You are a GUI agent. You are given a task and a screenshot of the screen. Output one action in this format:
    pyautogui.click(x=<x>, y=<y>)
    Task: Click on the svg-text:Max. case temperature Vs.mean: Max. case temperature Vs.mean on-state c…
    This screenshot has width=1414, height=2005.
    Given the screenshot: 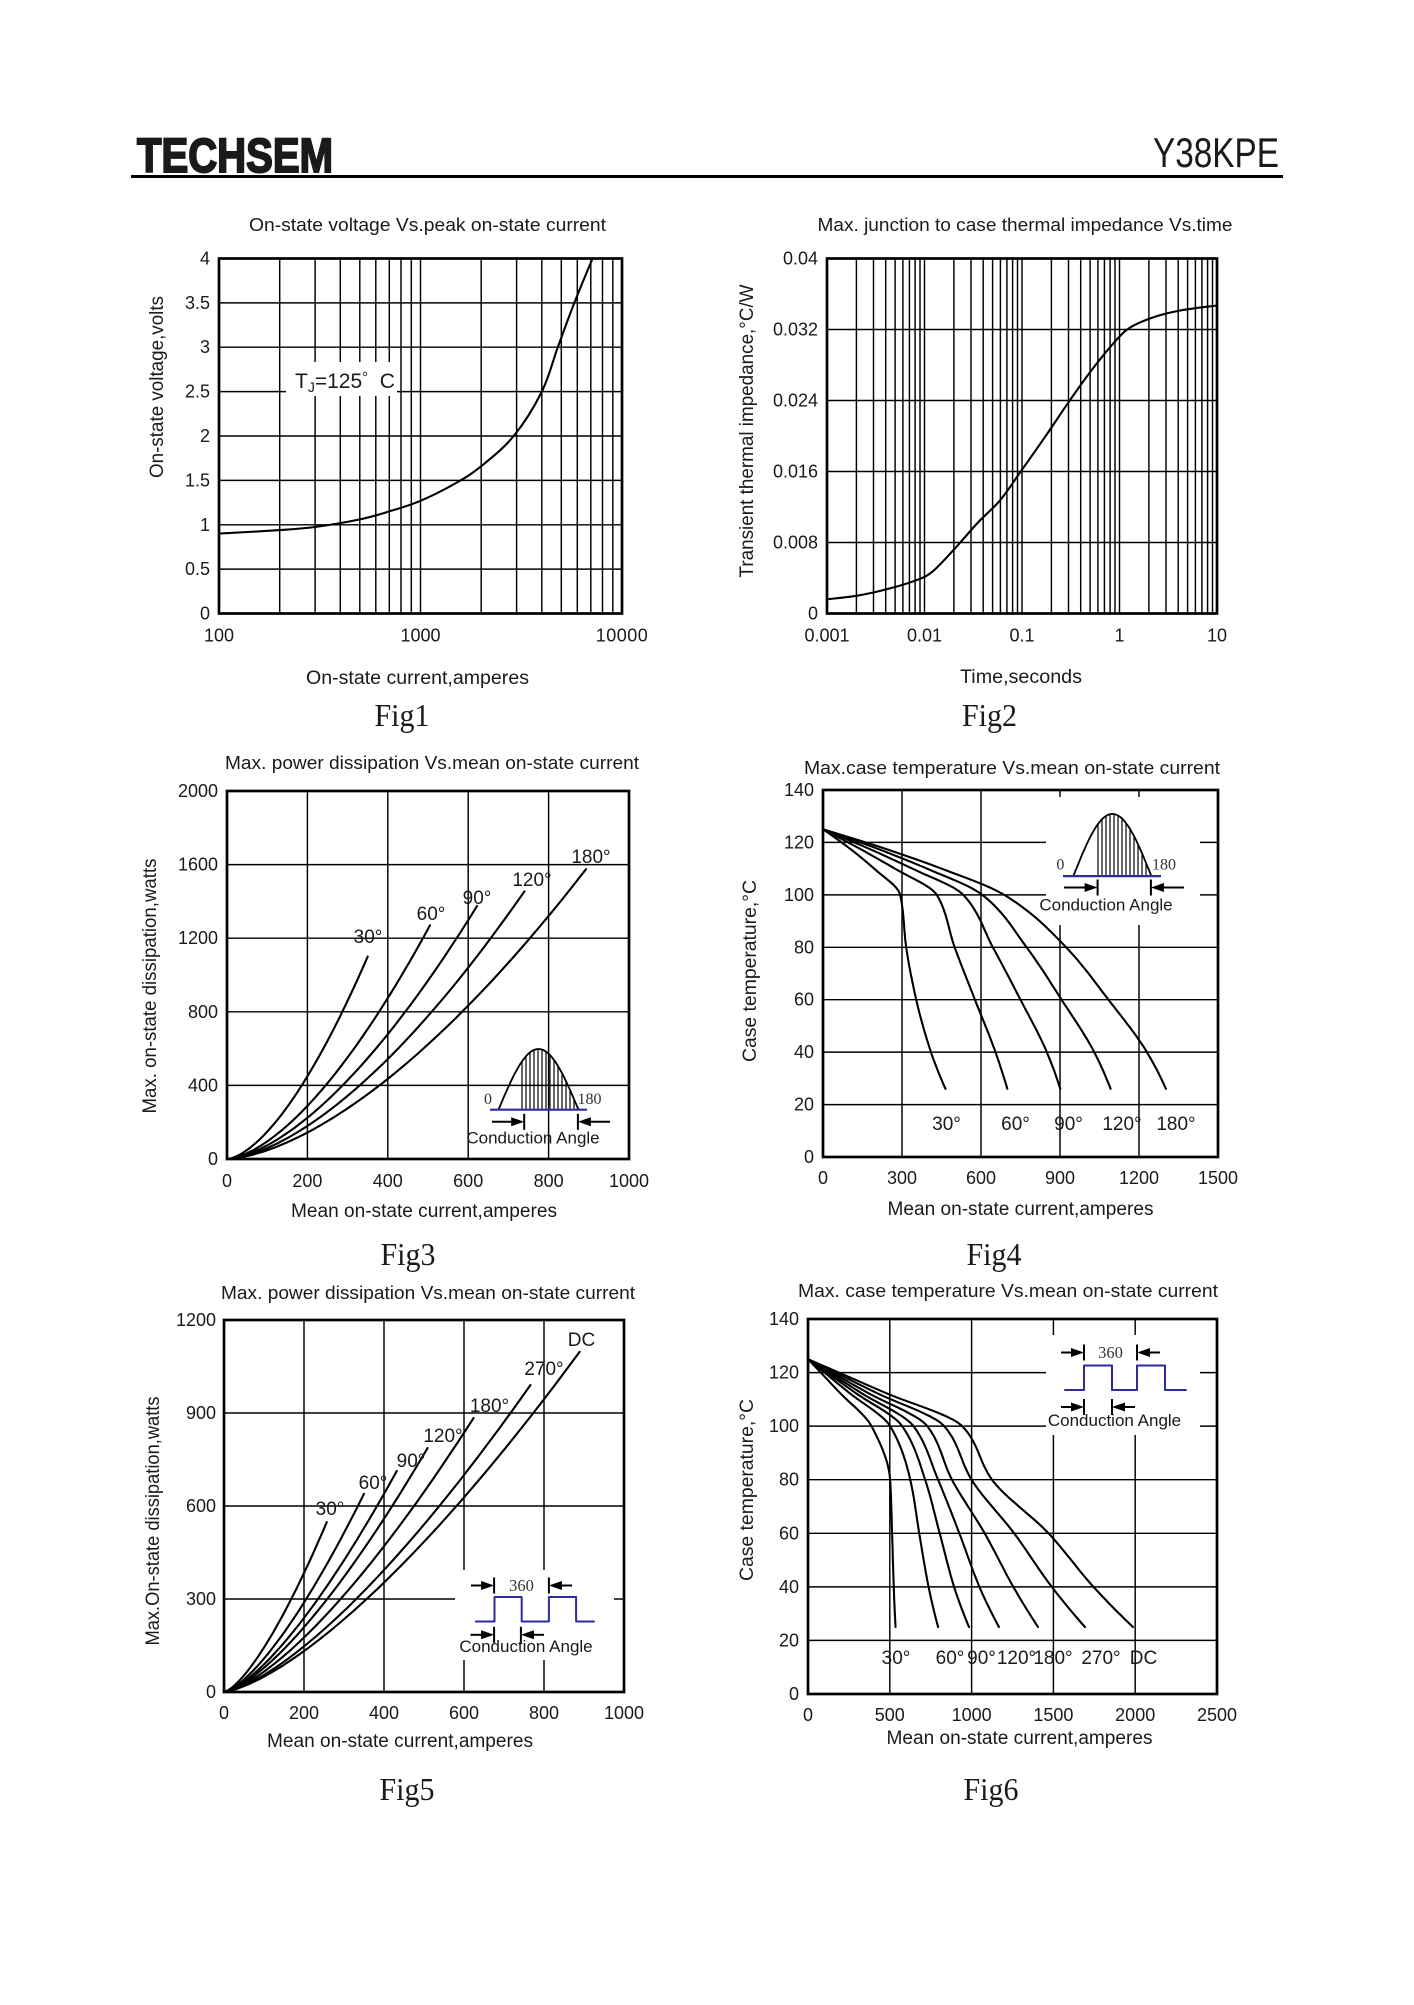 What is the action you would take?
    pyautogui.click(x=1008, y=1291)
    